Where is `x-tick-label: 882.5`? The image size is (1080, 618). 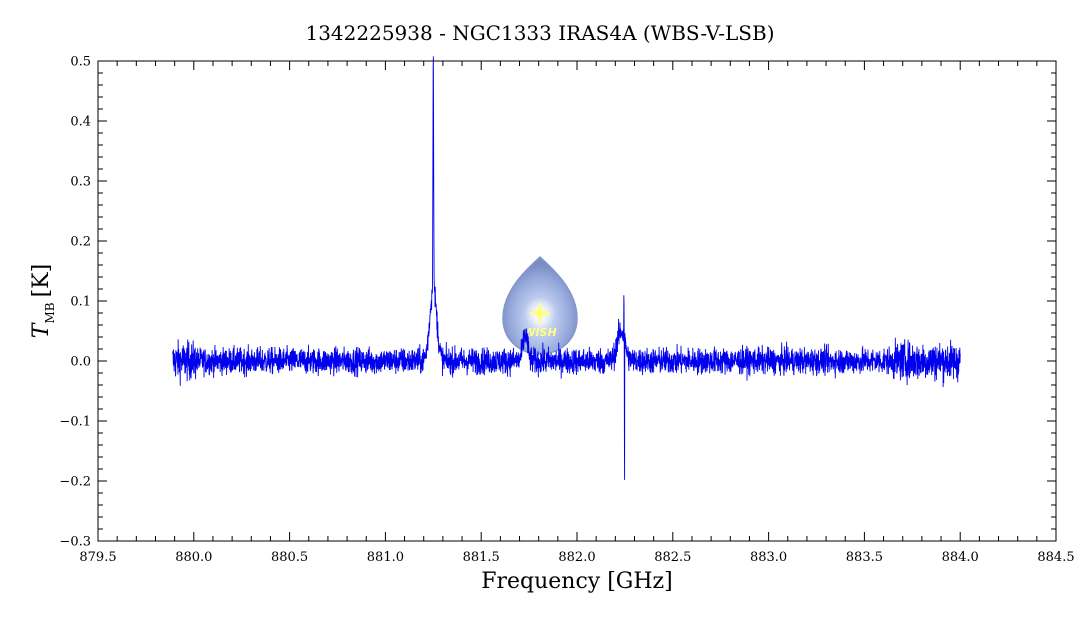 x-tick-label: 882.5 is located at coordinates (672, 557).